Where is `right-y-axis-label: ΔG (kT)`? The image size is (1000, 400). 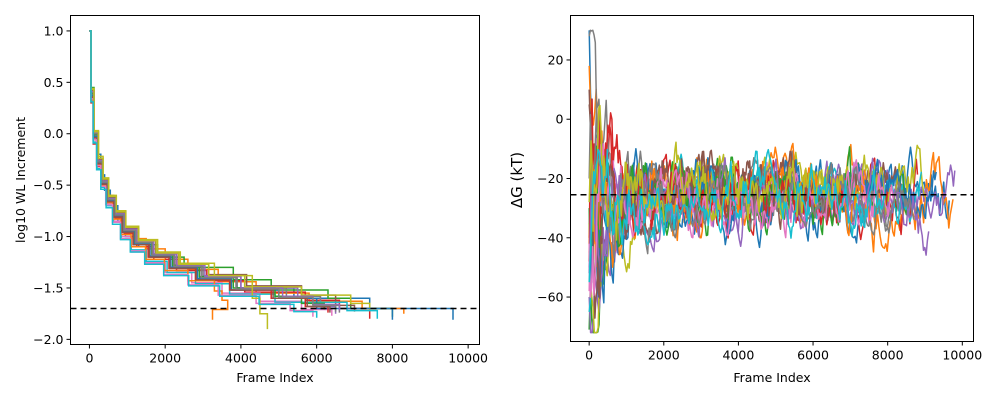
right-y-axis-label: ΔG (kT) is located at coordinates (517, 180).